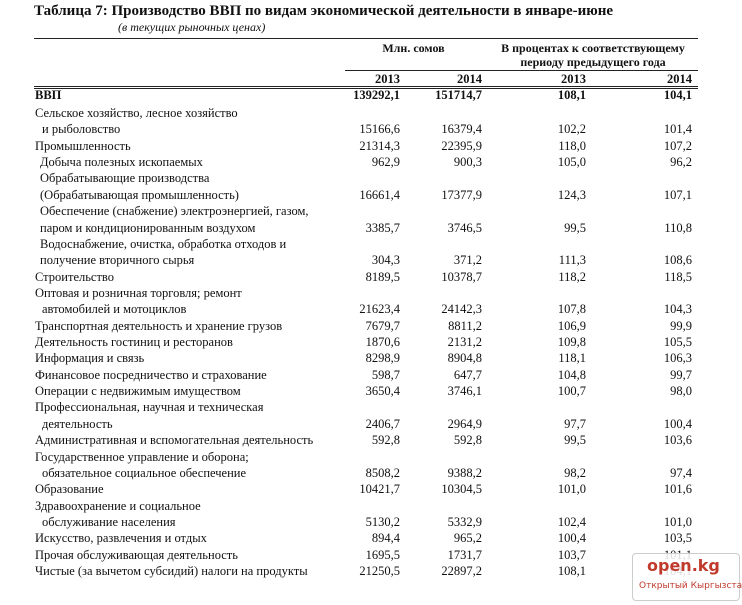 The width and height of the screenshot is (742, 605). Describe the element at coordinates (138, 391) in the screenshot. I see `row-label: Операции с недвижимым имуществом` at that location.